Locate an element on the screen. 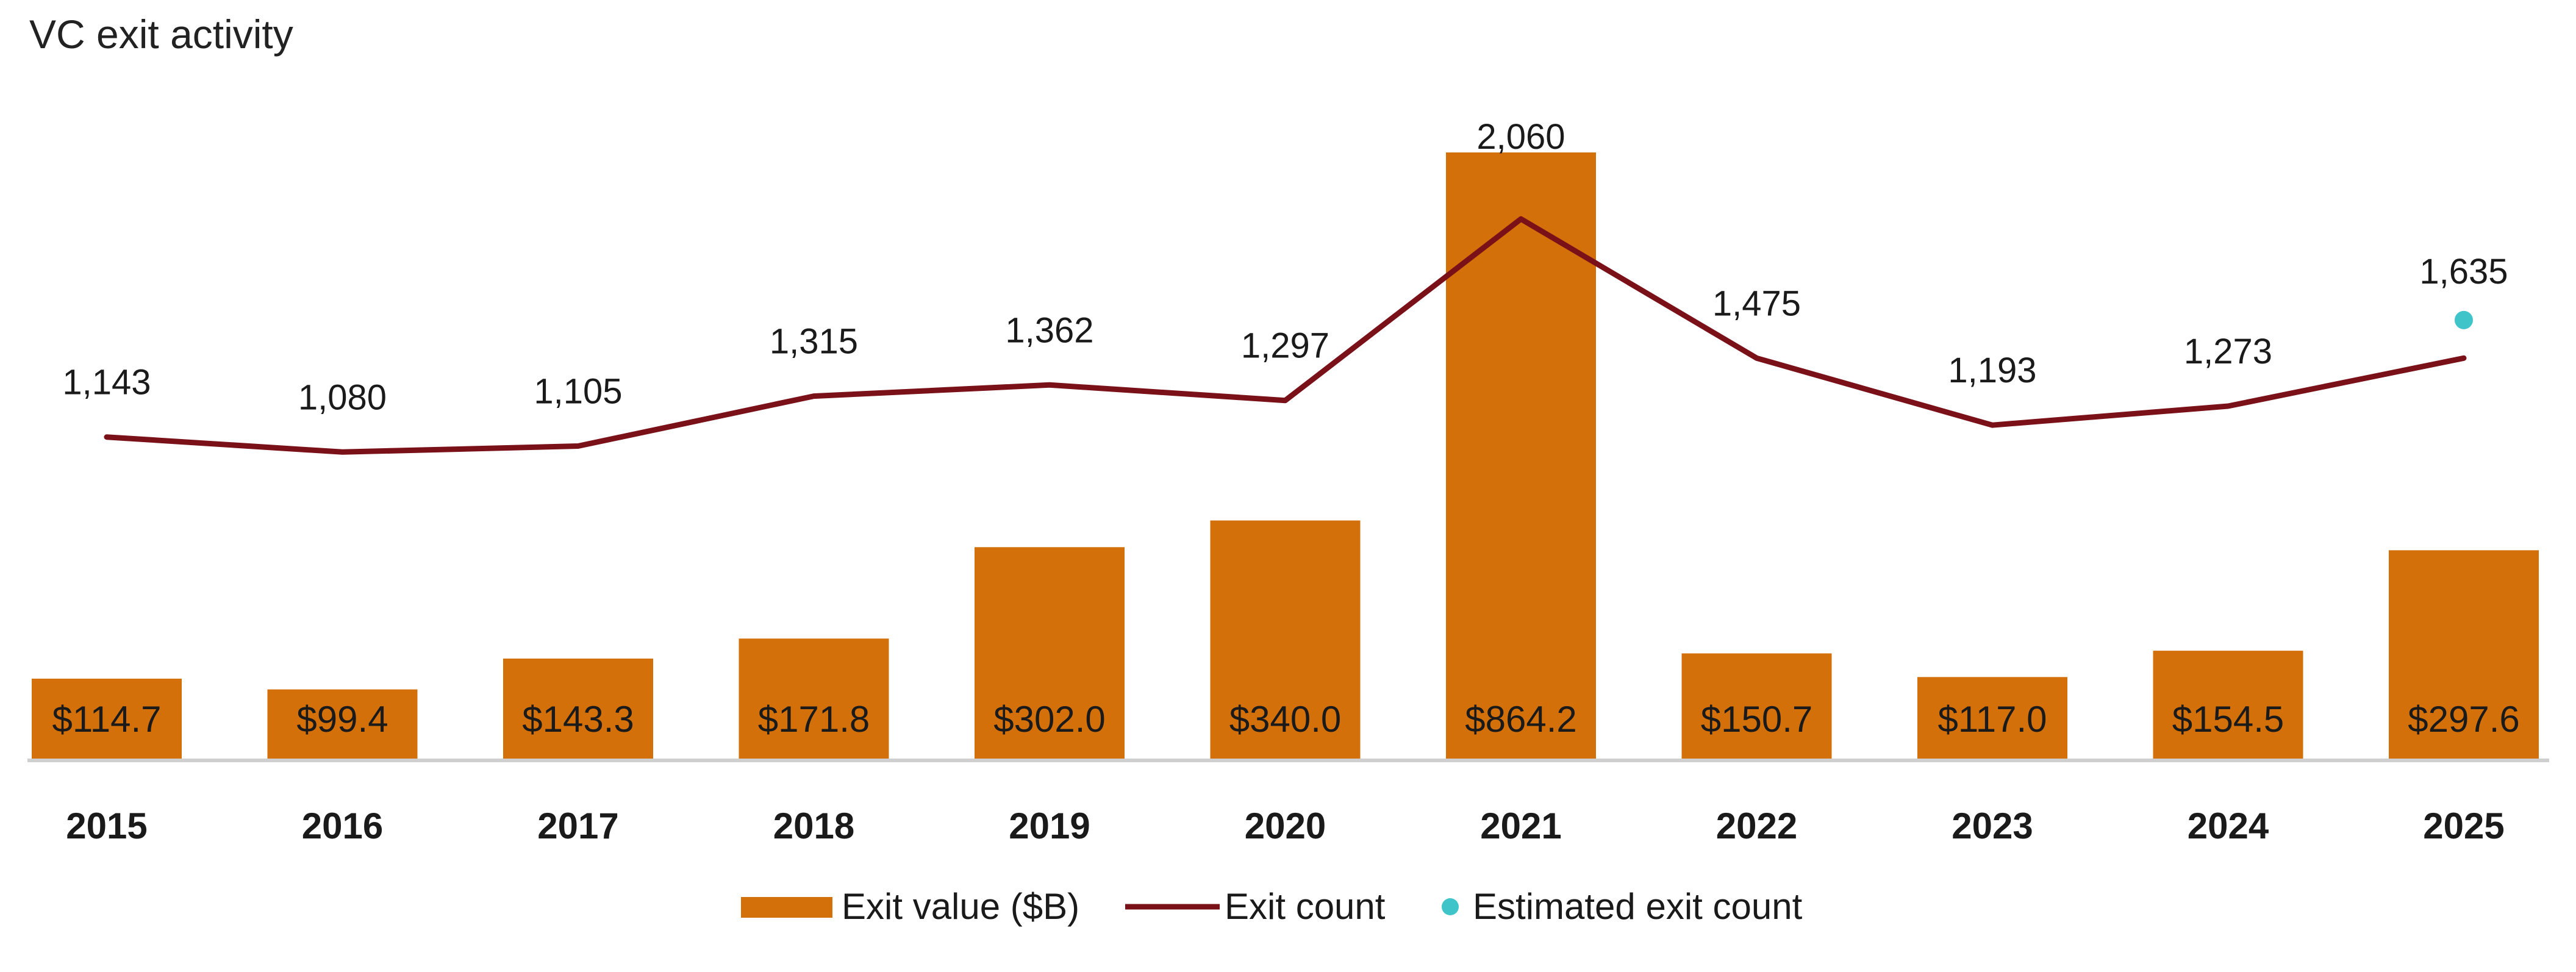 The height and width of the screenshot is (972, 2576). bar-2023 is located at coordinates (1992, 718).